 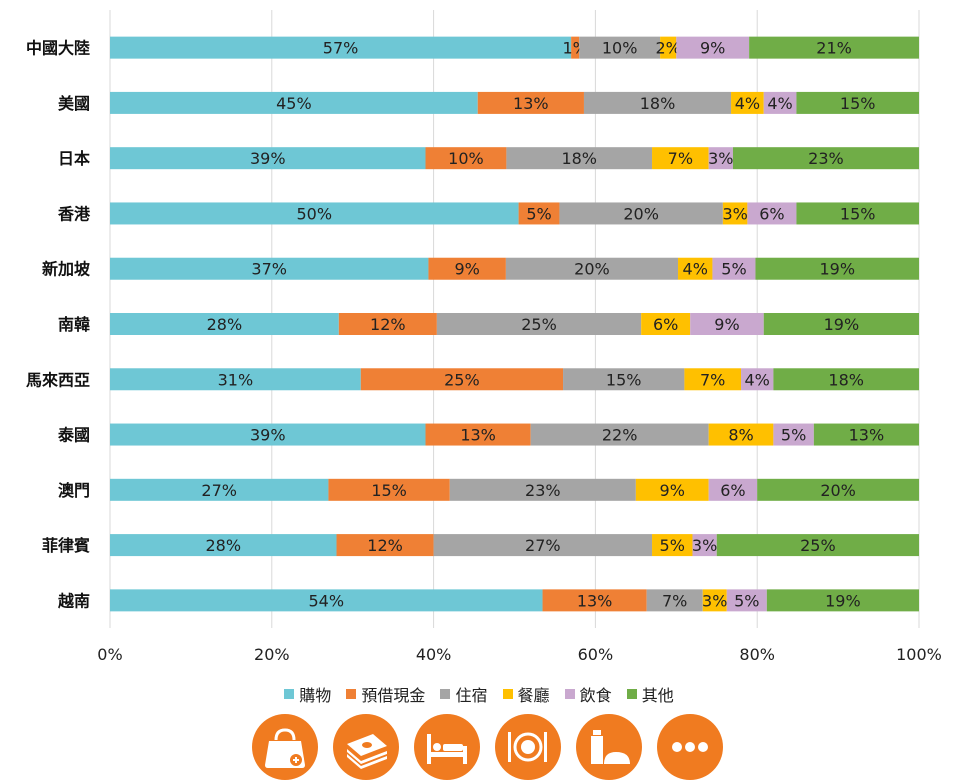 What do you see at coordinates (445, 694) in the screenshot?
I see `legend-swatch-lodging` at bounding box center [445, 694].